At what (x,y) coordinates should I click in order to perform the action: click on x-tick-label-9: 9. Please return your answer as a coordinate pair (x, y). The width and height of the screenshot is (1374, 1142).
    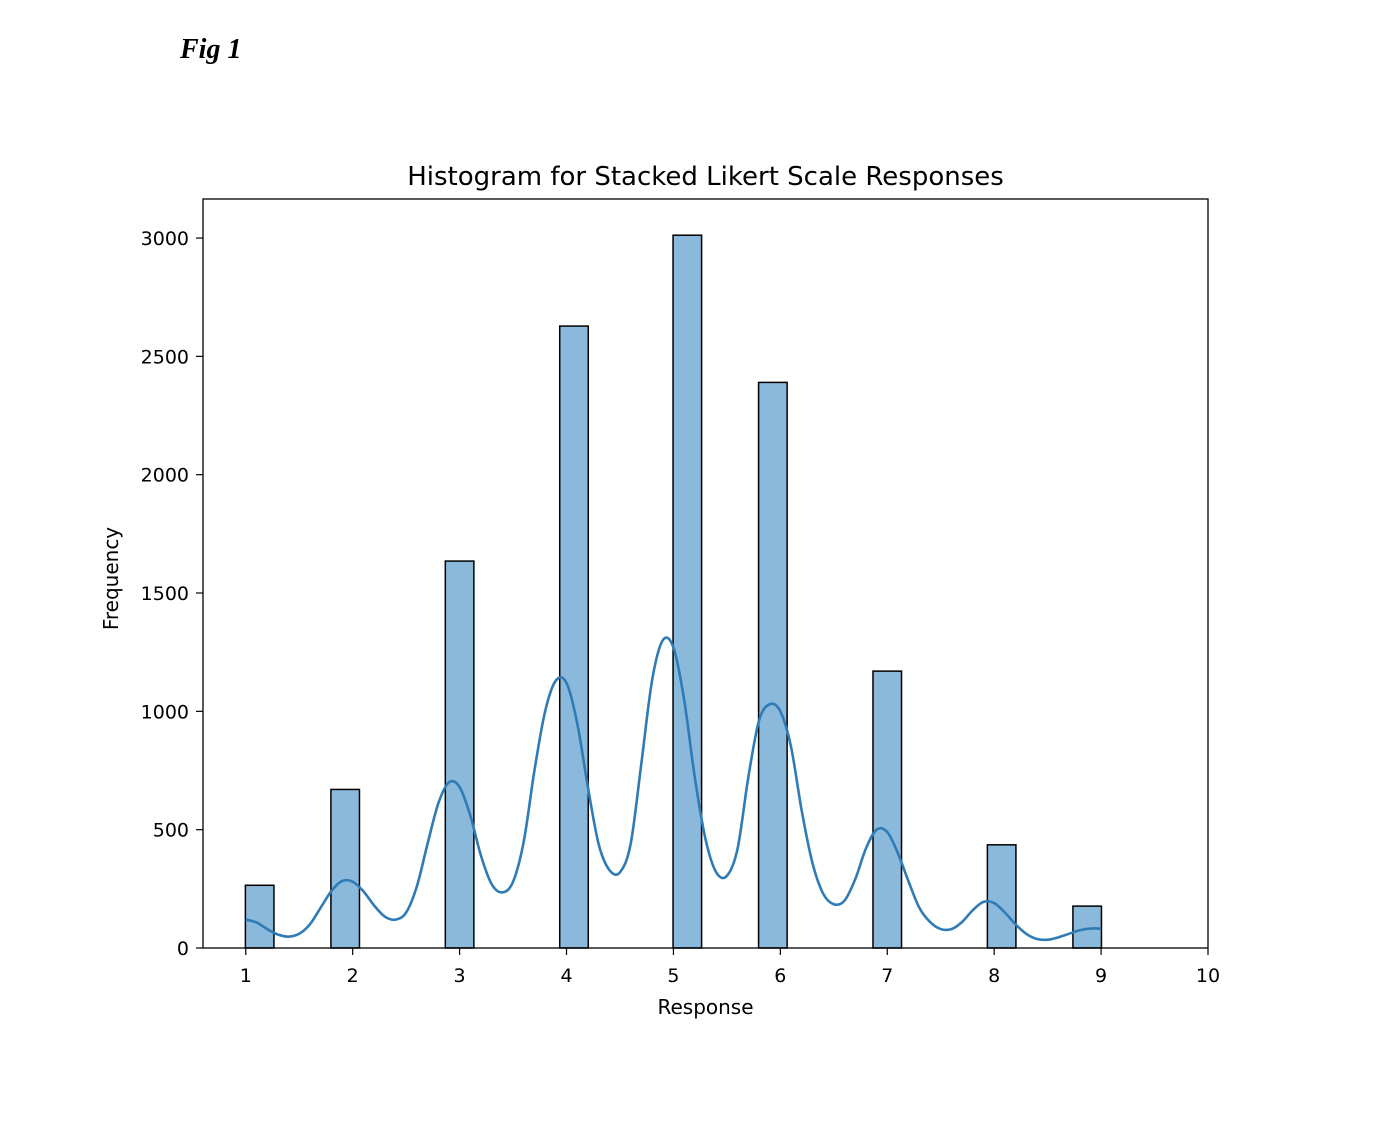
    Looking at the image, I should click on (1101, 976).